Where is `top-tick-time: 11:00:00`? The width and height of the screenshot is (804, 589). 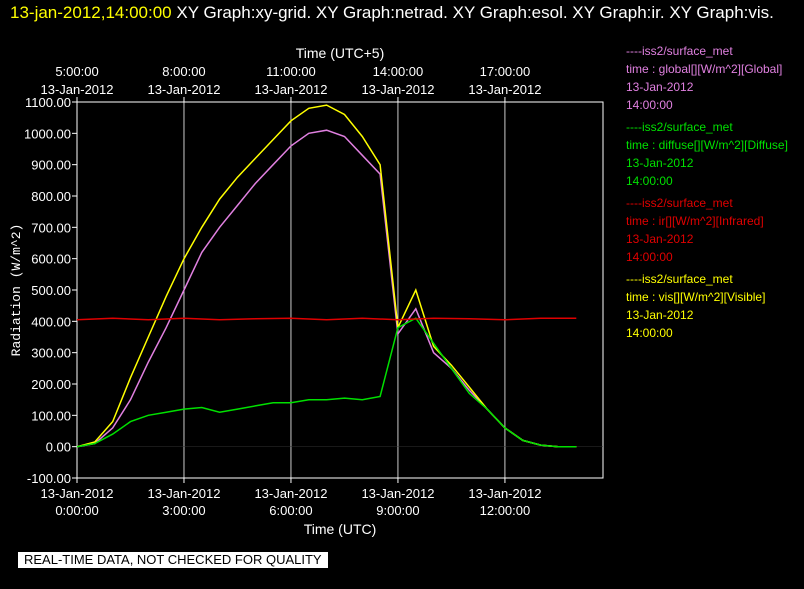 top-tick-time: 11:00:00 is located at coordinates (291, 71).